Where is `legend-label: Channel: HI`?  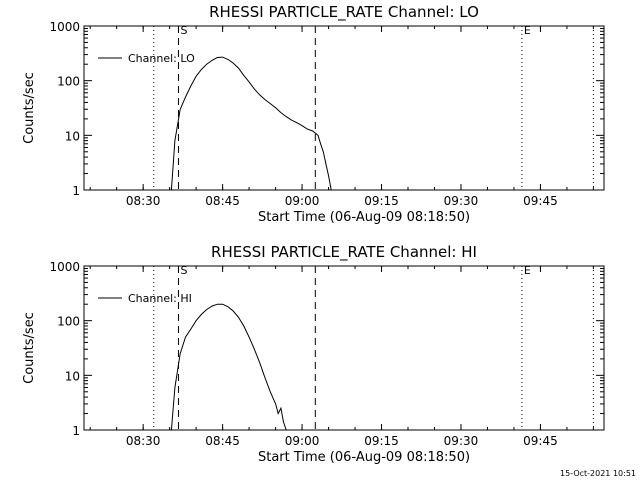 legend-label: Channel: HI is located at coordinates (160, 298).